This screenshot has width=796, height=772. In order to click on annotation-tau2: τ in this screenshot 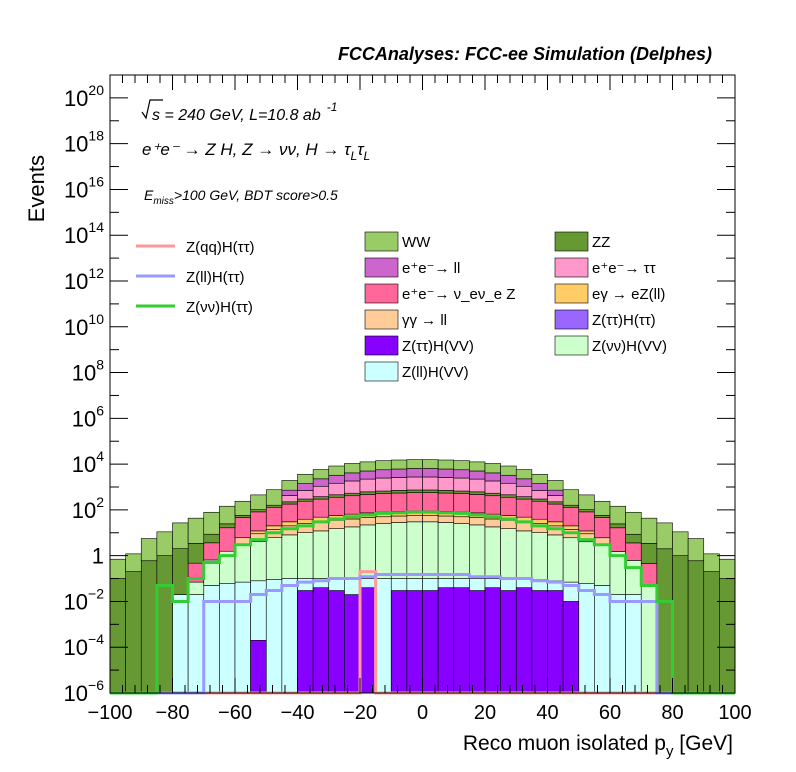, I will do `click(361, 149)`.